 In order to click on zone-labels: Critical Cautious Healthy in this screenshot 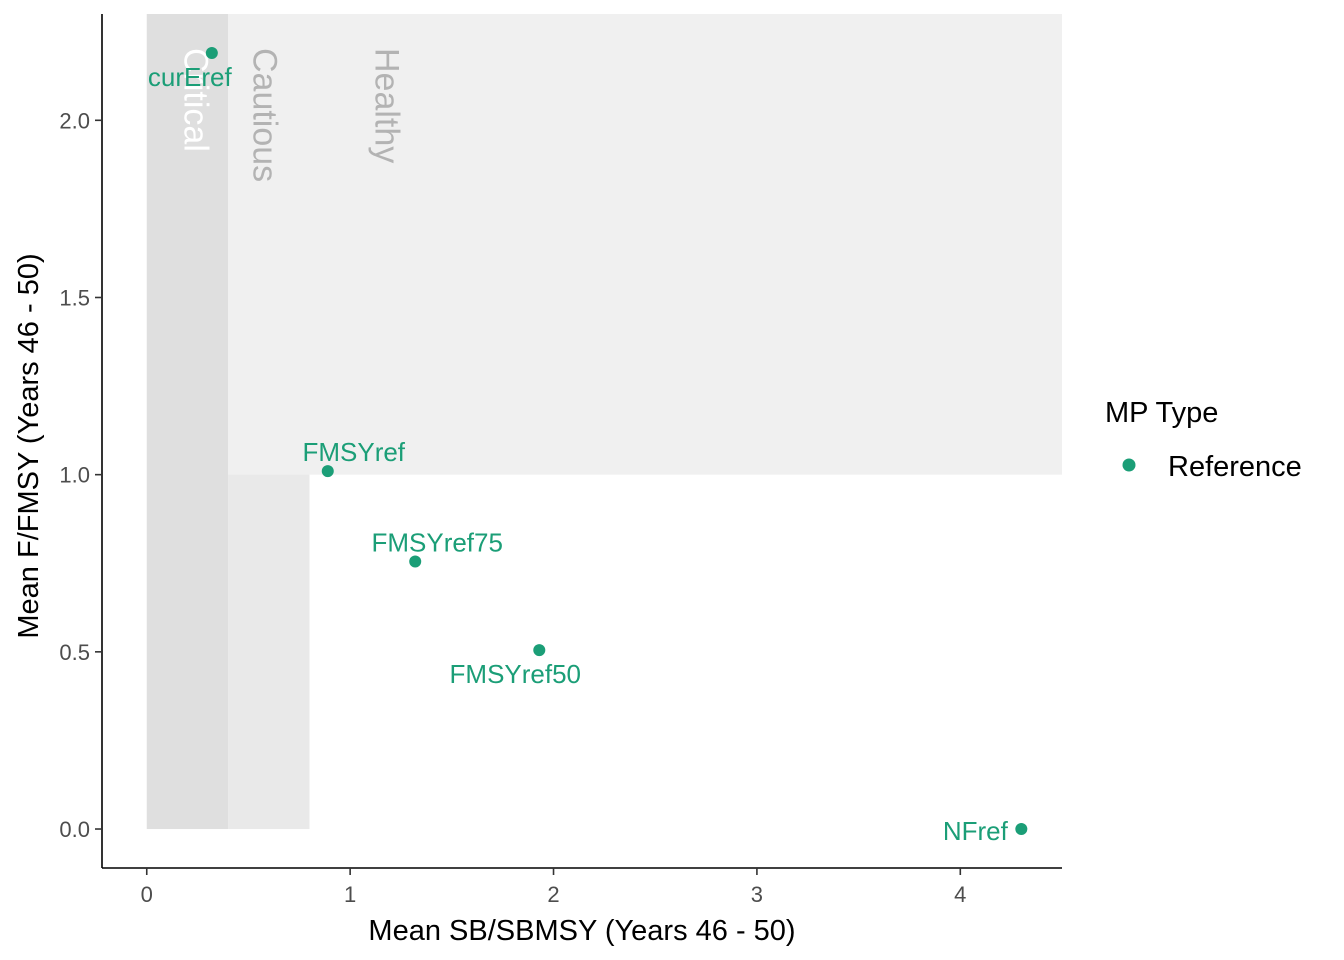, I will do `click(291, 115)`.